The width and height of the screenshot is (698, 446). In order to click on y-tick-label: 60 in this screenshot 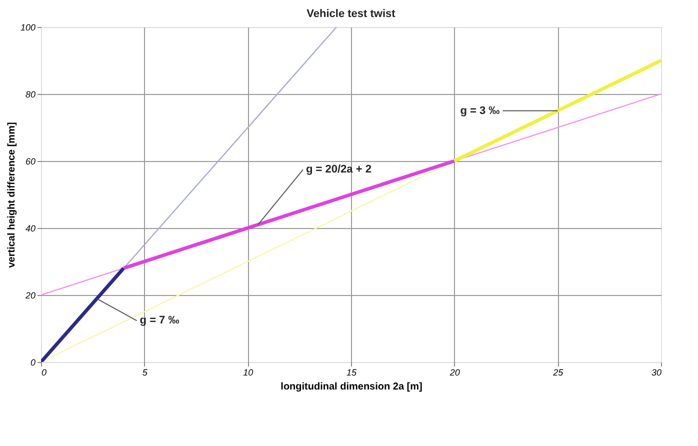, I will do `click(30, 161)`.